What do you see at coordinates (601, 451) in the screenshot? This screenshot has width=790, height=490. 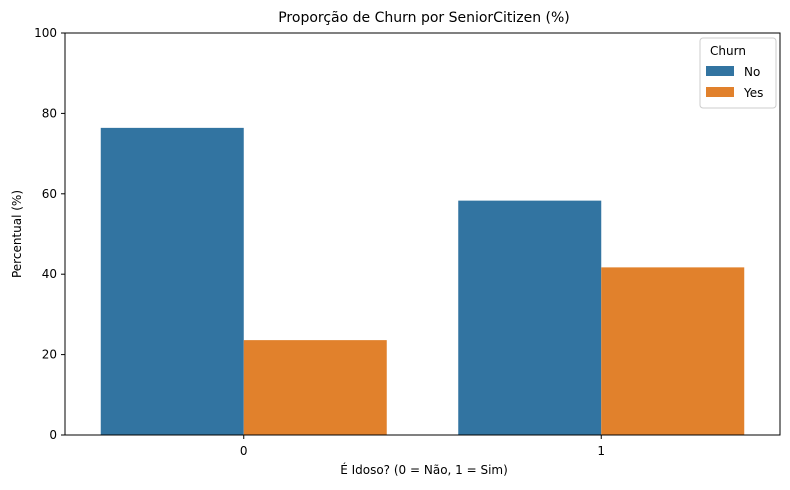 I see `x-tick-label: 1` at bounding box center [601, 451].